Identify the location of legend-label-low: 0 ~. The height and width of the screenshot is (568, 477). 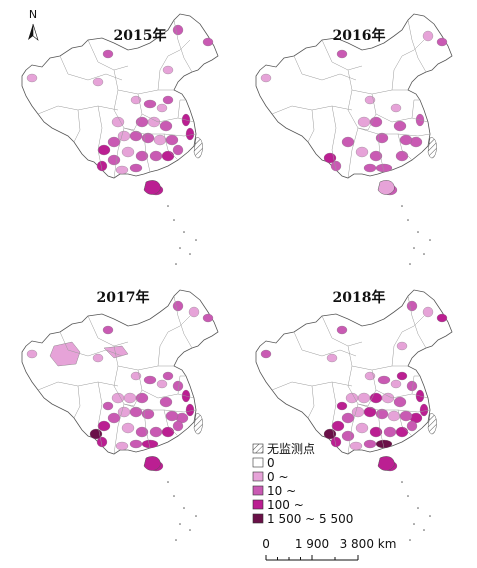
(278, 477).